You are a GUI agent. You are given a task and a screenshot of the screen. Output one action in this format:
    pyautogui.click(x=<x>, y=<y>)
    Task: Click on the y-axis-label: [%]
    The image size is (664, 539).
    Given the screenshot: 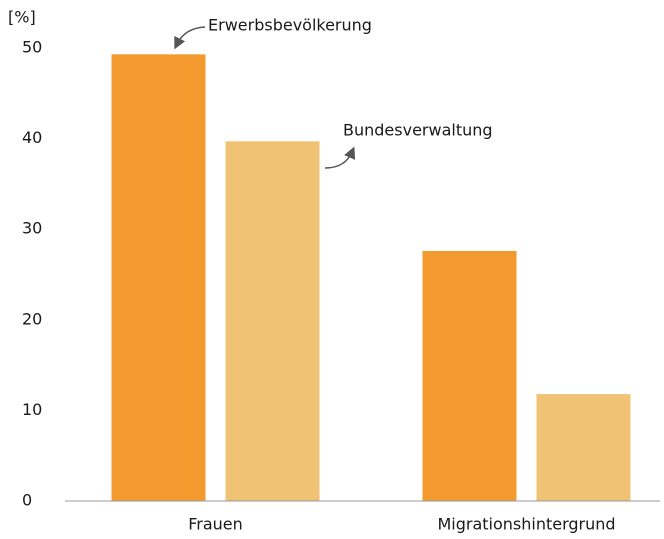 What is the action you would take?
    pyautogui.click(x=22, y=17)
    